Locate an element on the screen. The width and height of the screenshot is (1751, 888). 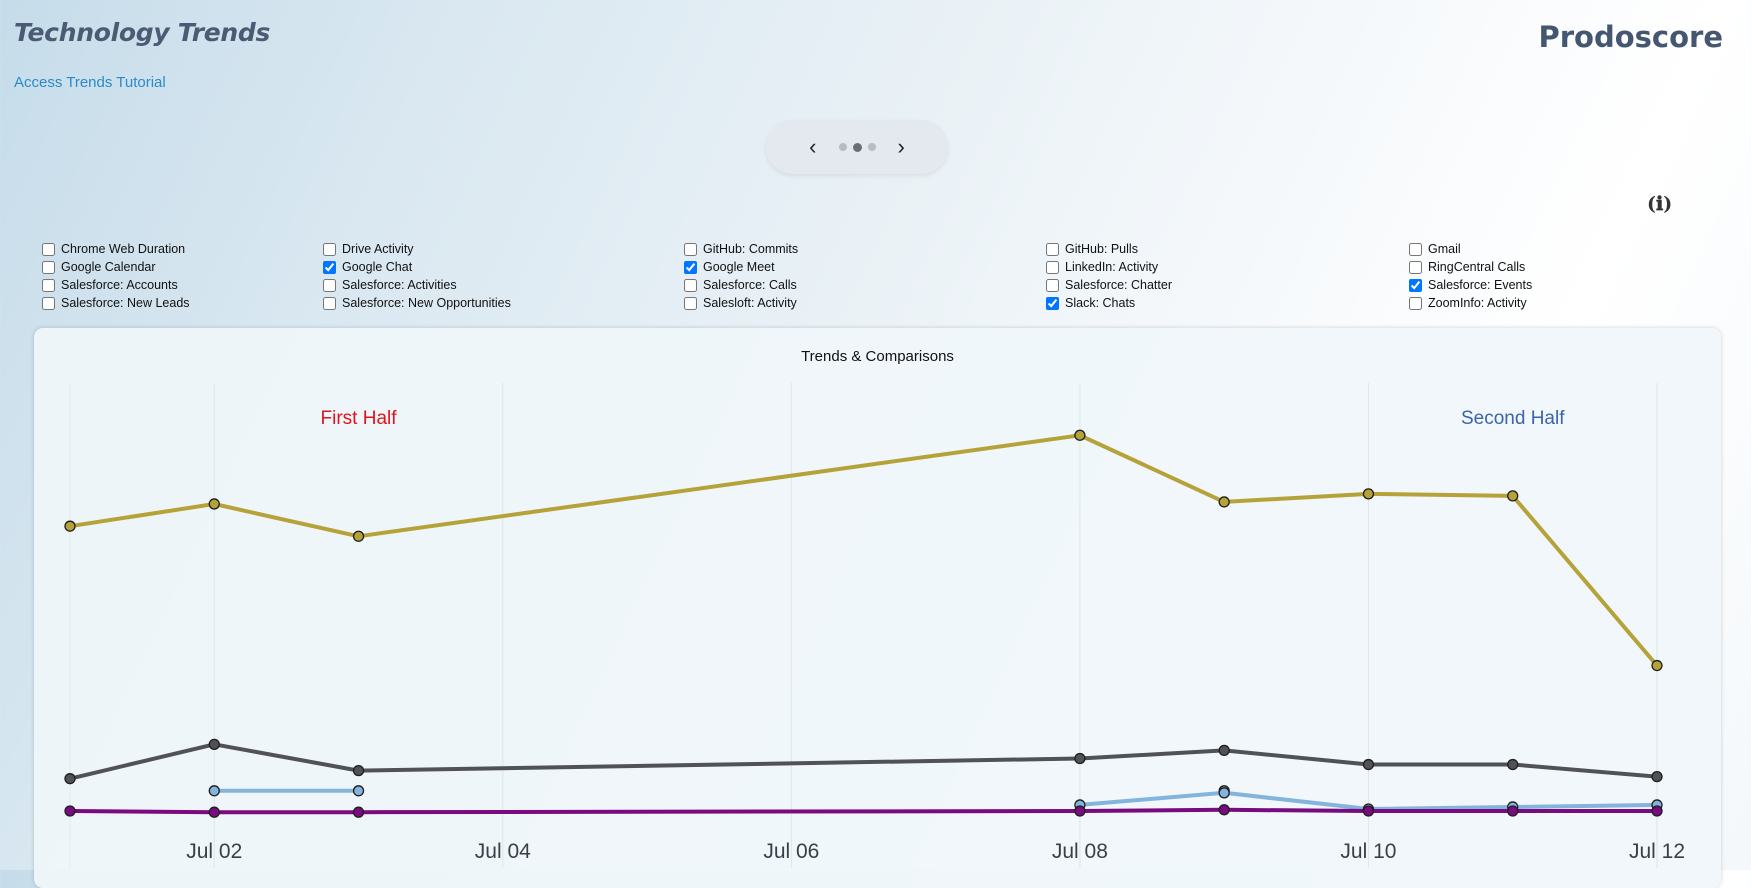
chevron-right-icon: › is located at coordinates (901, 146).